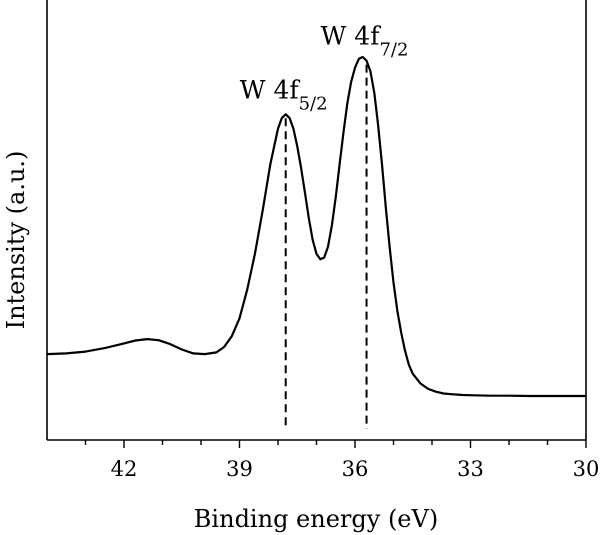 This screenshot has height=535, width=600. I want to click on y-axis-label: Intensity (a.u.), so click(16, 240).